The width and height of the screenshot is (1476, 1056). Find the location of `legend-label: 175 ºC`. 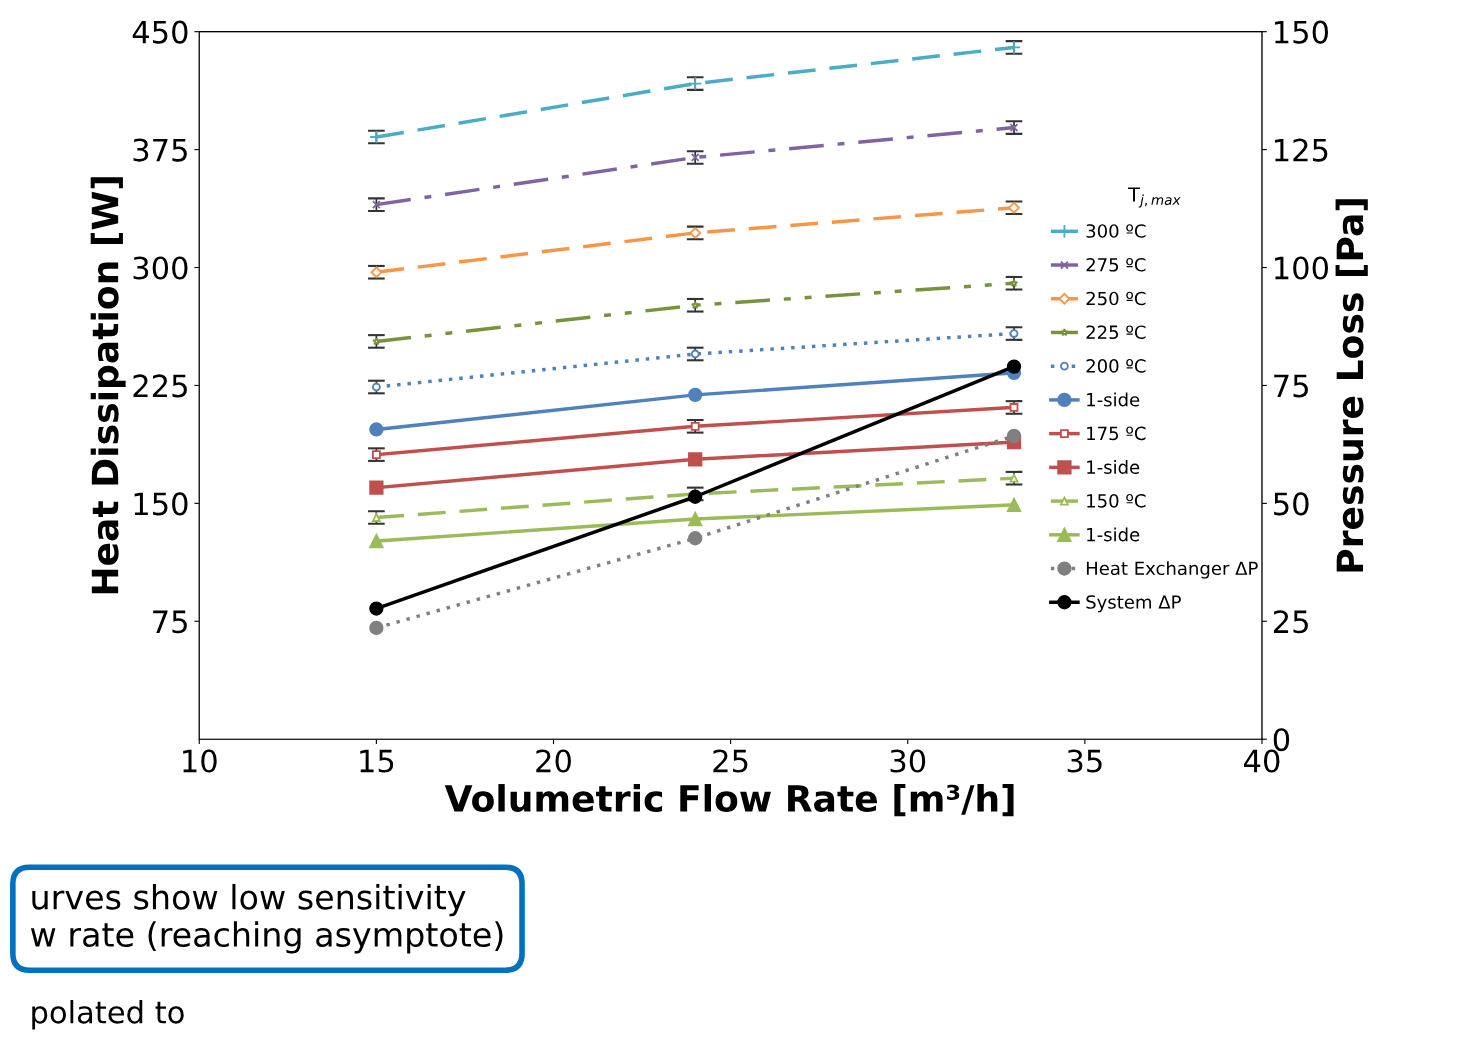

legend-label: 175 ºC is located at coordinates (1116, 433).